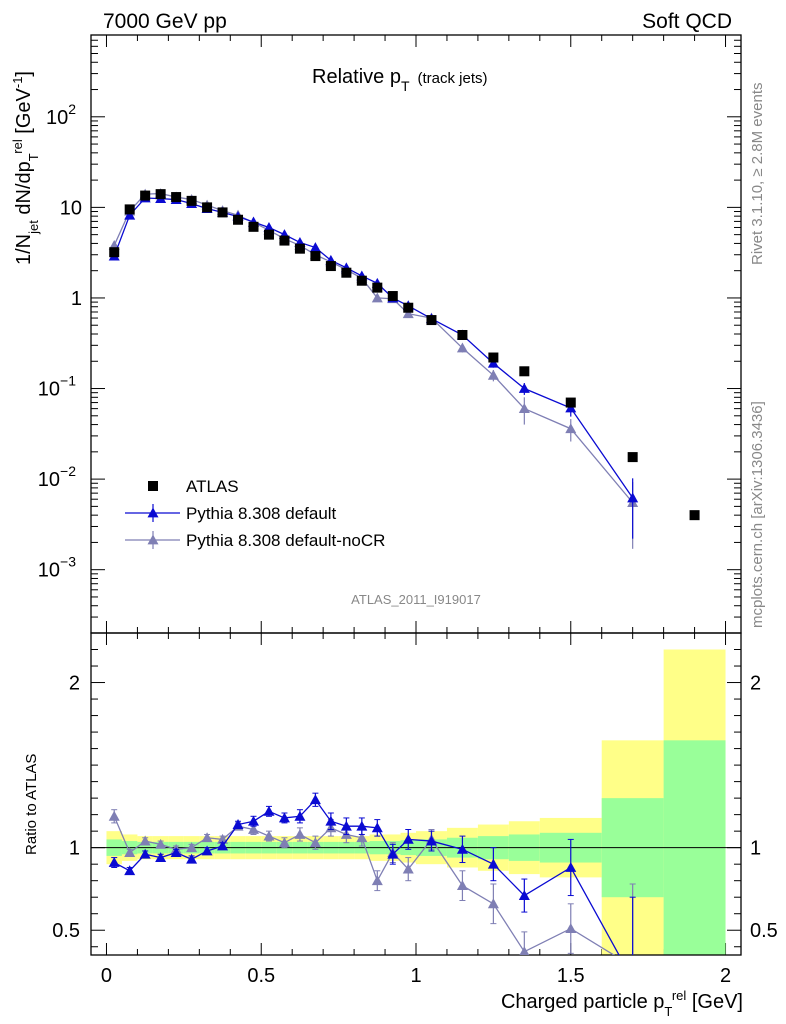 This screenshot has width=786, height=1024. Describe the element at coordinates (66, 931) in the screenshot. I see `ratio-y-tick-label: 0.5` at that location.